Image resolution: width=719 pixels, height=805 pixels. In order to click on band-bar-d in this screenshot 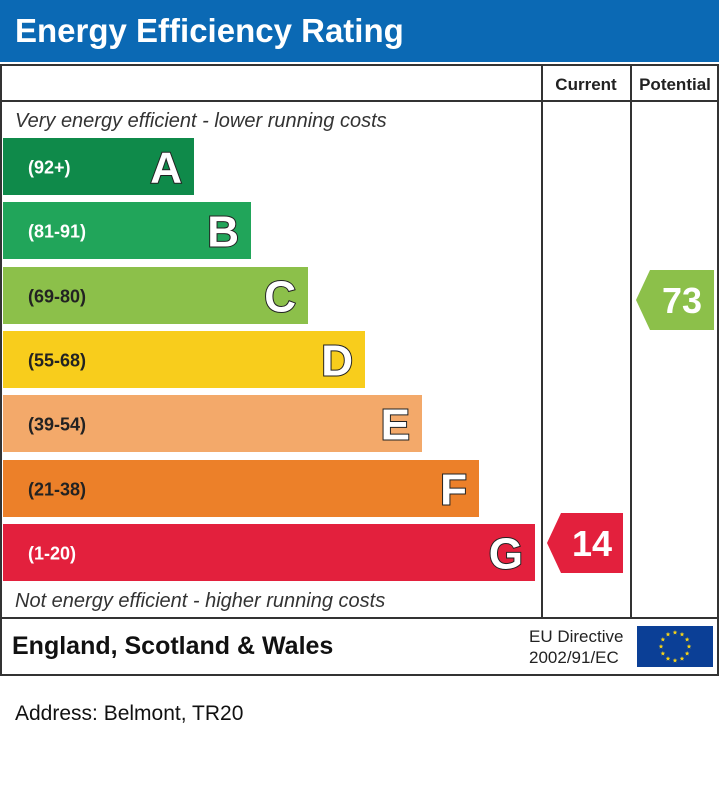, I will do `click(184, 359)`.